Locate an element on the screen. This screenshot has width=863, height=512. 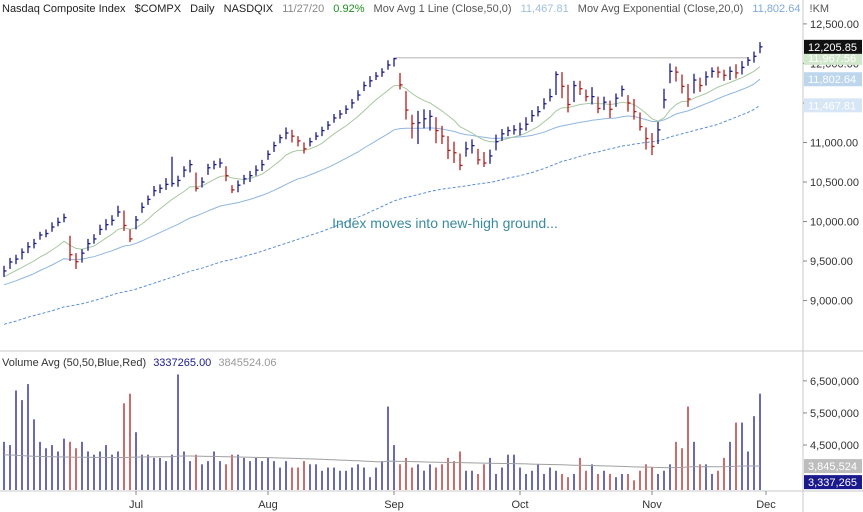
ma2-value: 11,802.64 is located at coordinates (776, 9).